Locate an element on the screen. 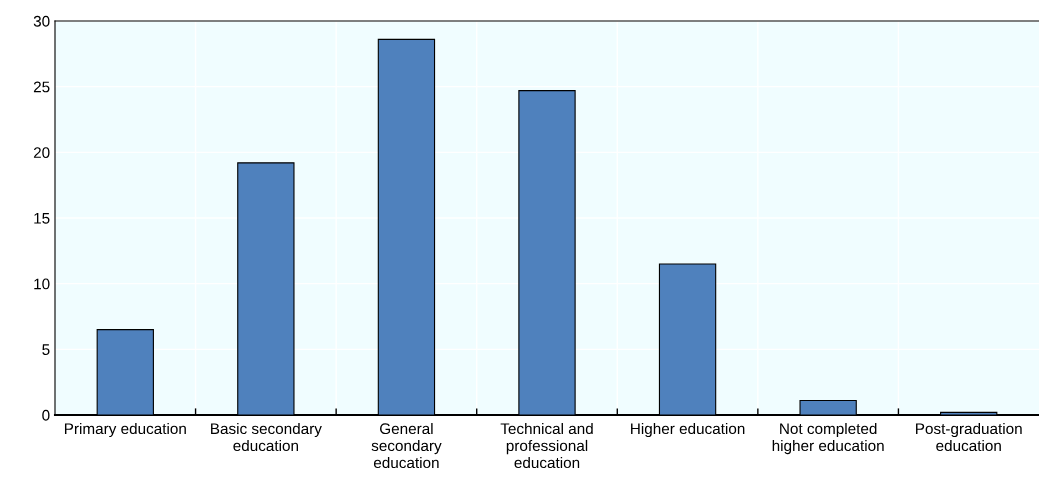  y-tick-label: 5 is located at coordinates (46, 350).